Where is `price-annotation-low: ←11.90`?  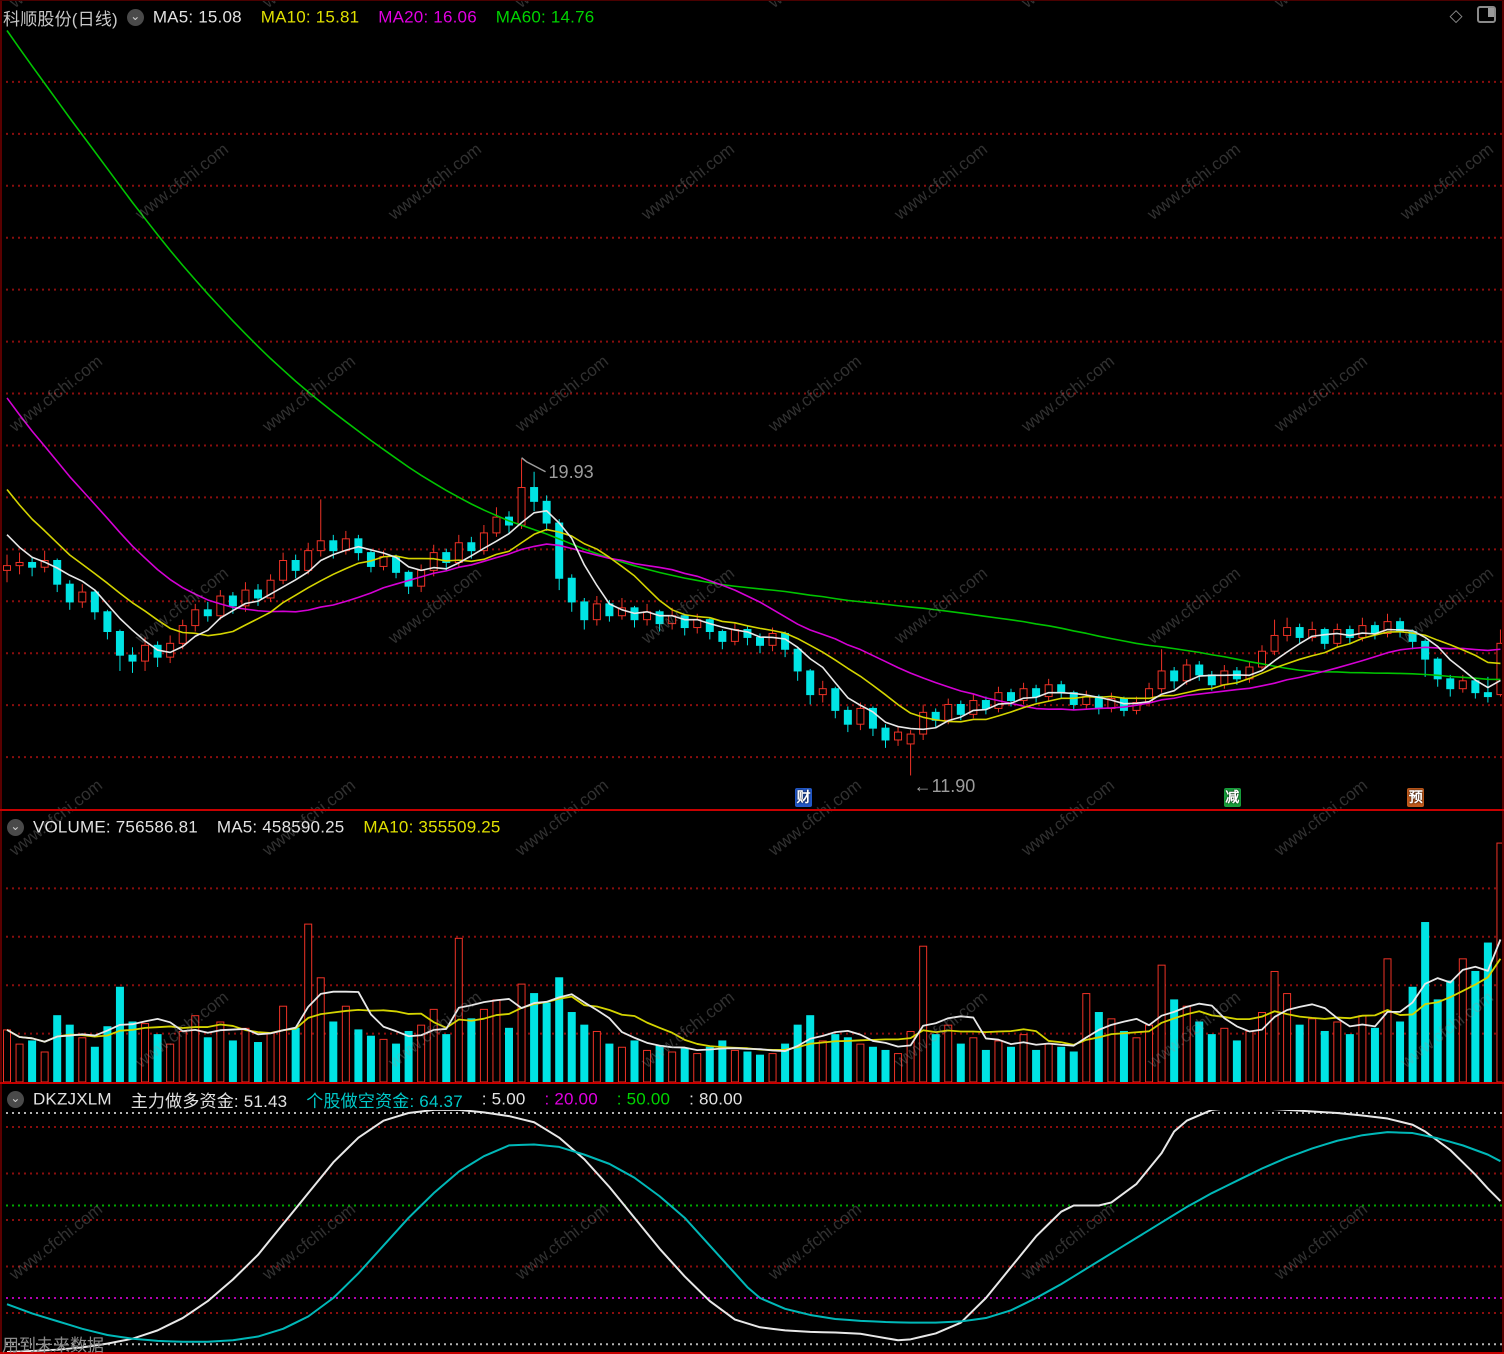 price-annotation-low: ←11.90 is located at coordinates (944, 786).